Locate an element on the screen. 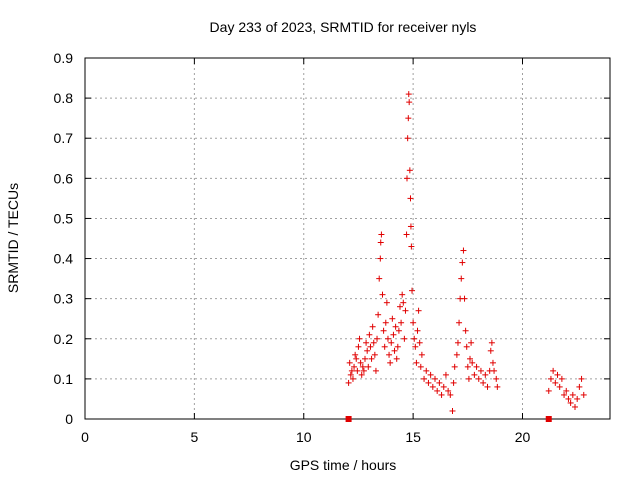 The width and height of the screenshot is (640, 480). baseline-marker is located at coordinates (348, 419).